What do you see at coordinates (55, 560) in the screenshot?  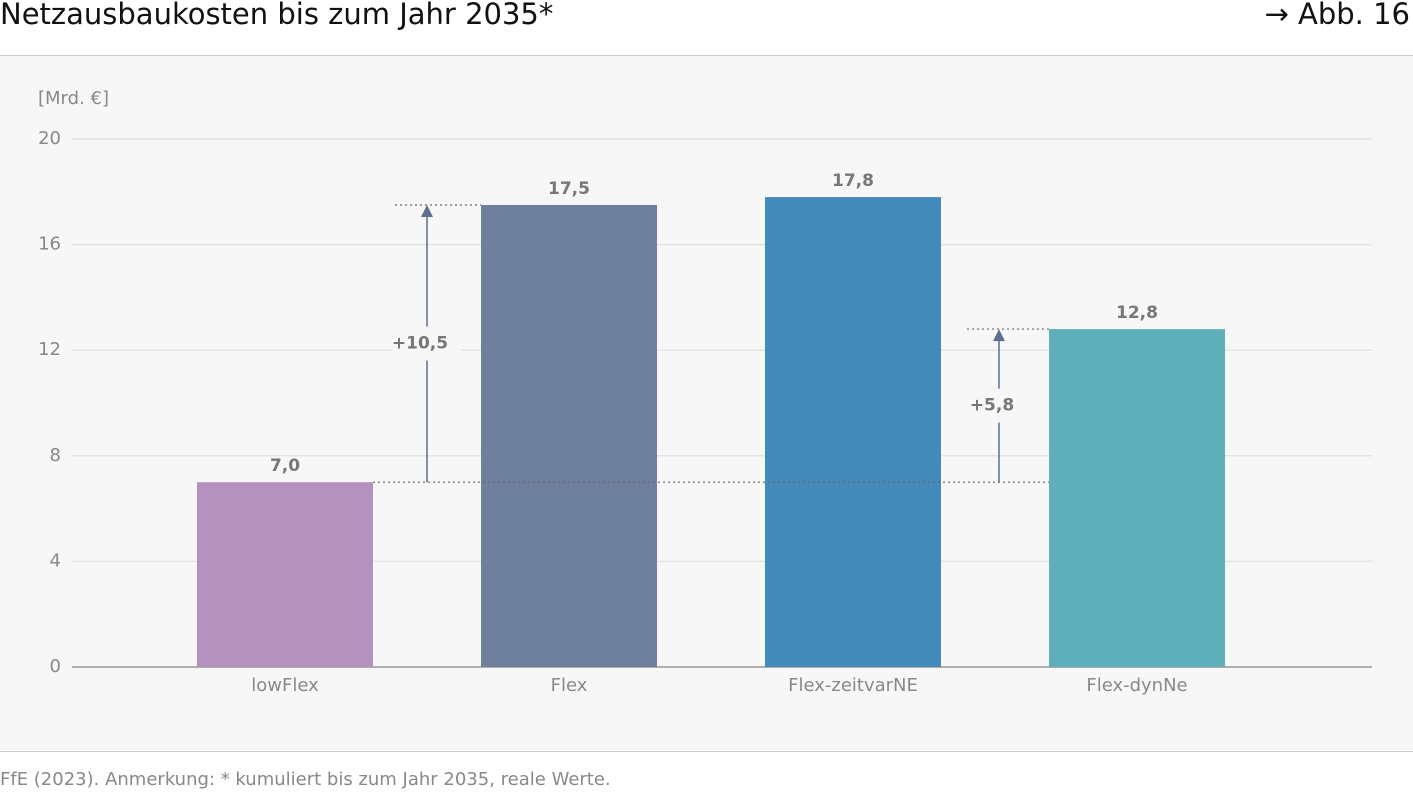 I see `y-tick-label: 4` at bounding box center [55, 560].